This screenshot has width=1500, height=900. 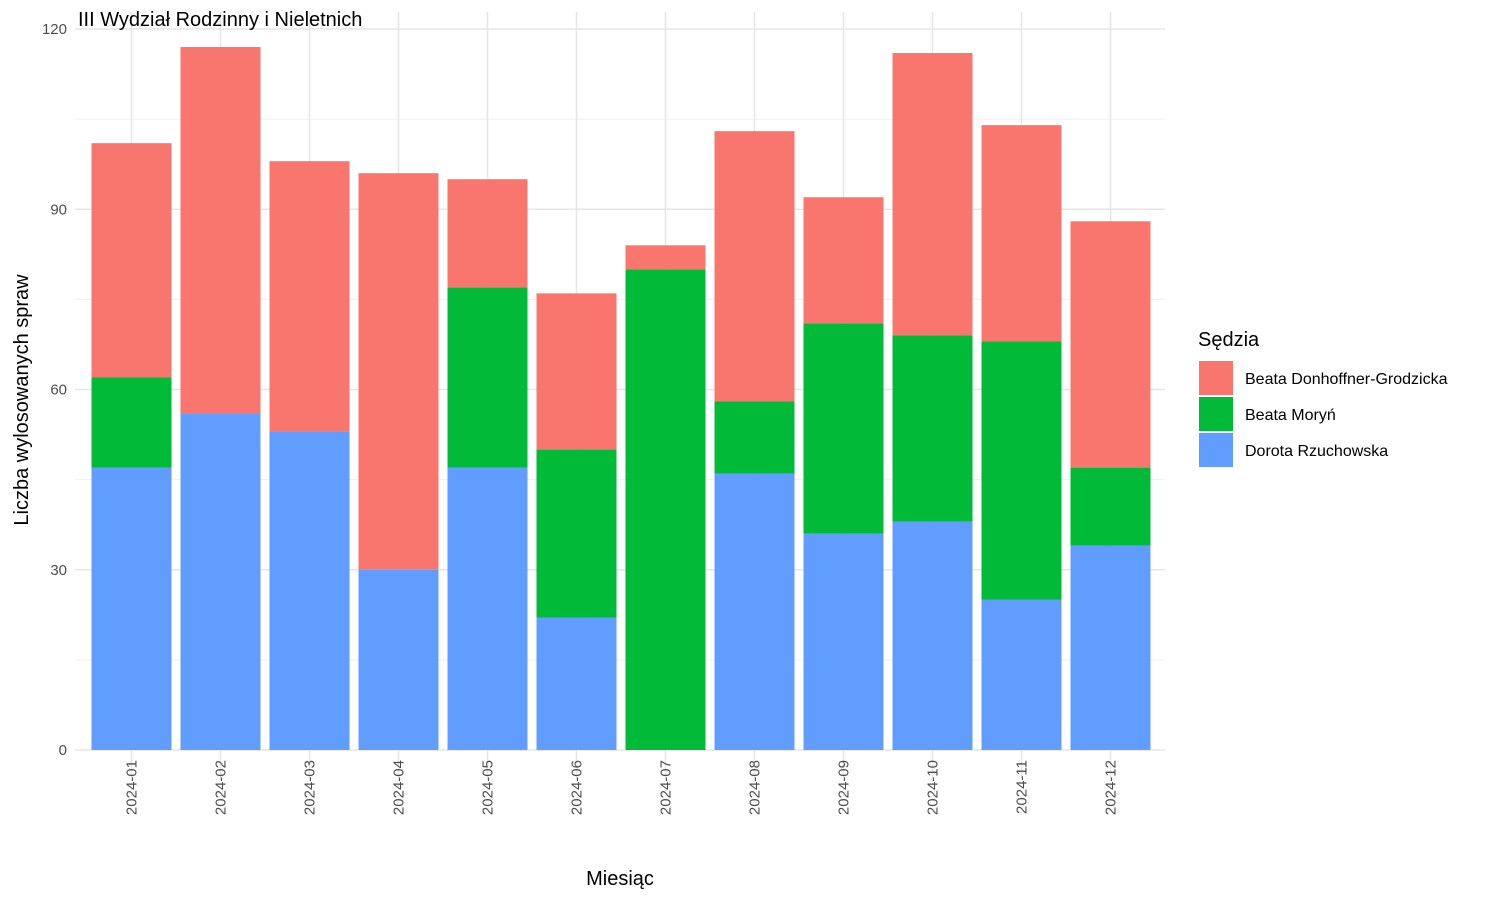 I want to click on x-tick-label: 2024-10, so click(x=933, y=787).